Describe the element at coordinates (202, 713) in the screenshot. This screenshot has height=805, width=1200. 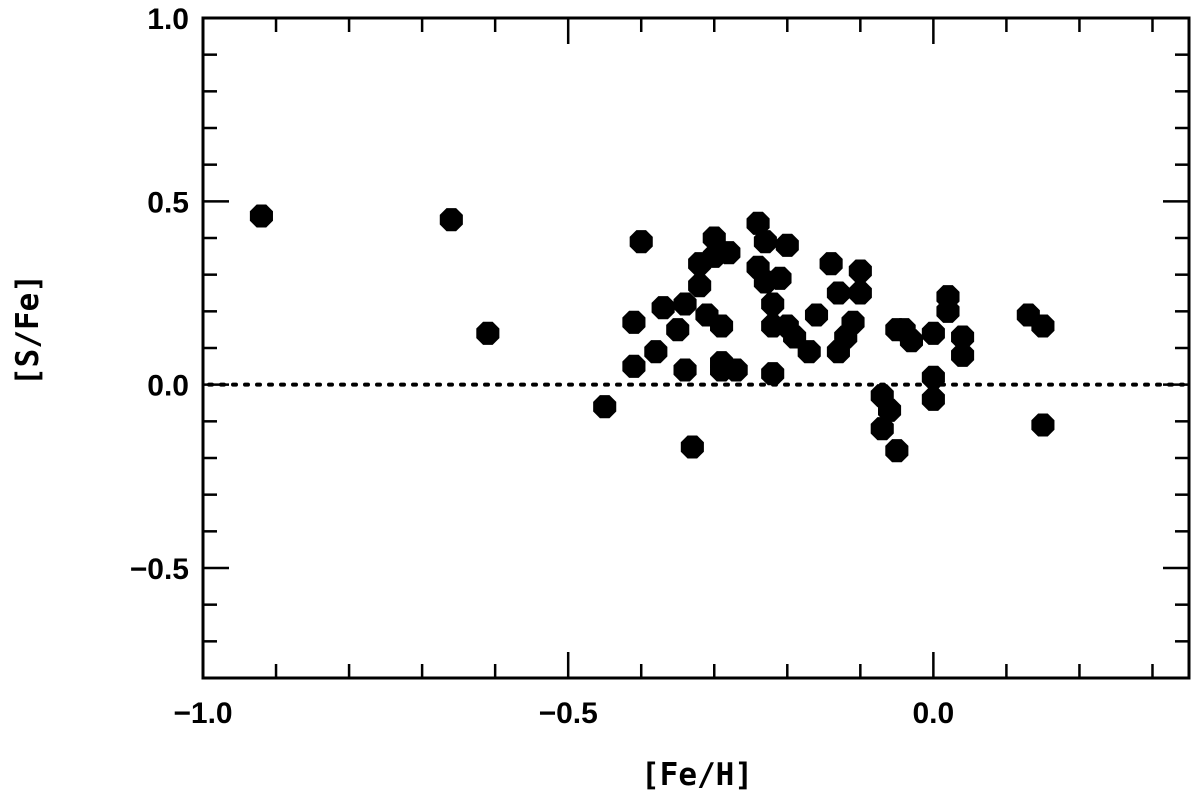
I see `x-tick-label: −1.0` at that location.